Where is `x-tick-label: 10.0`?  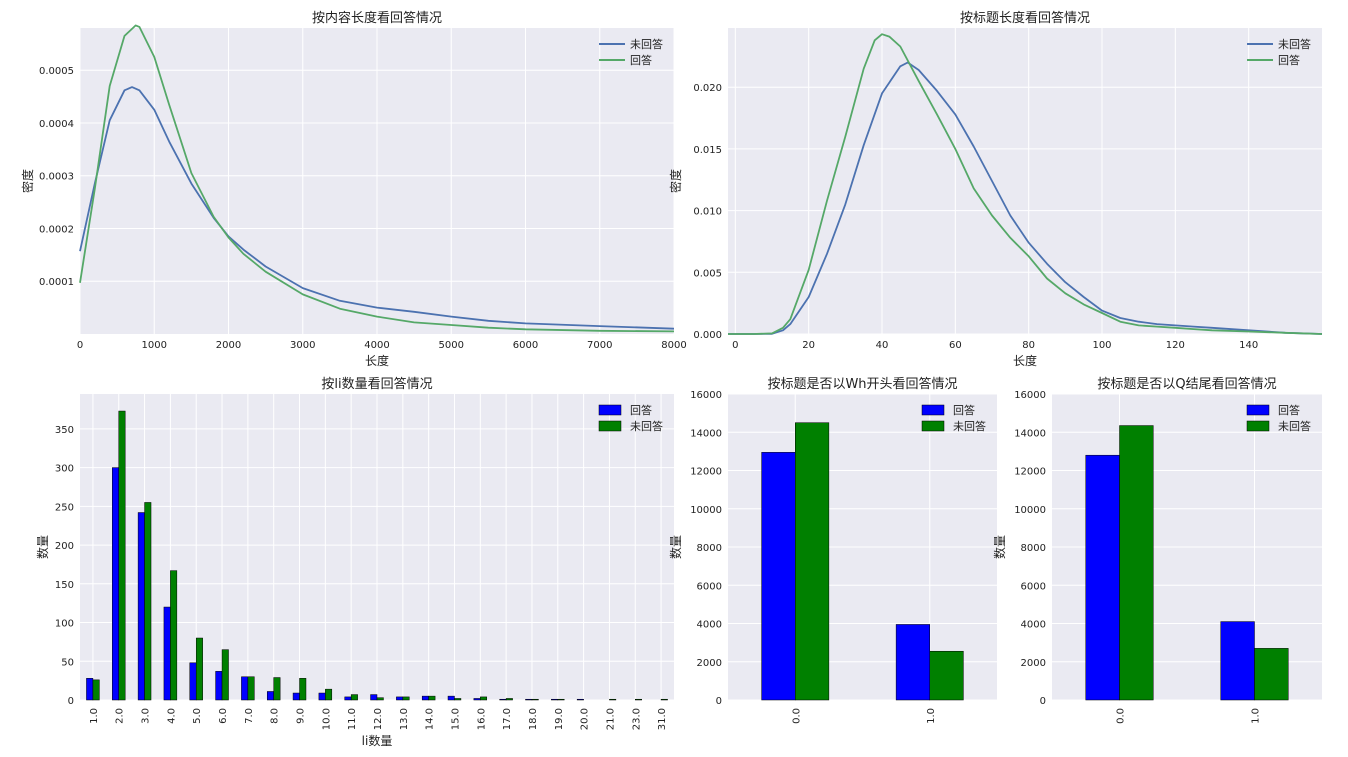 x-tick-label: 10.0 is located at coordinates (326, 719).